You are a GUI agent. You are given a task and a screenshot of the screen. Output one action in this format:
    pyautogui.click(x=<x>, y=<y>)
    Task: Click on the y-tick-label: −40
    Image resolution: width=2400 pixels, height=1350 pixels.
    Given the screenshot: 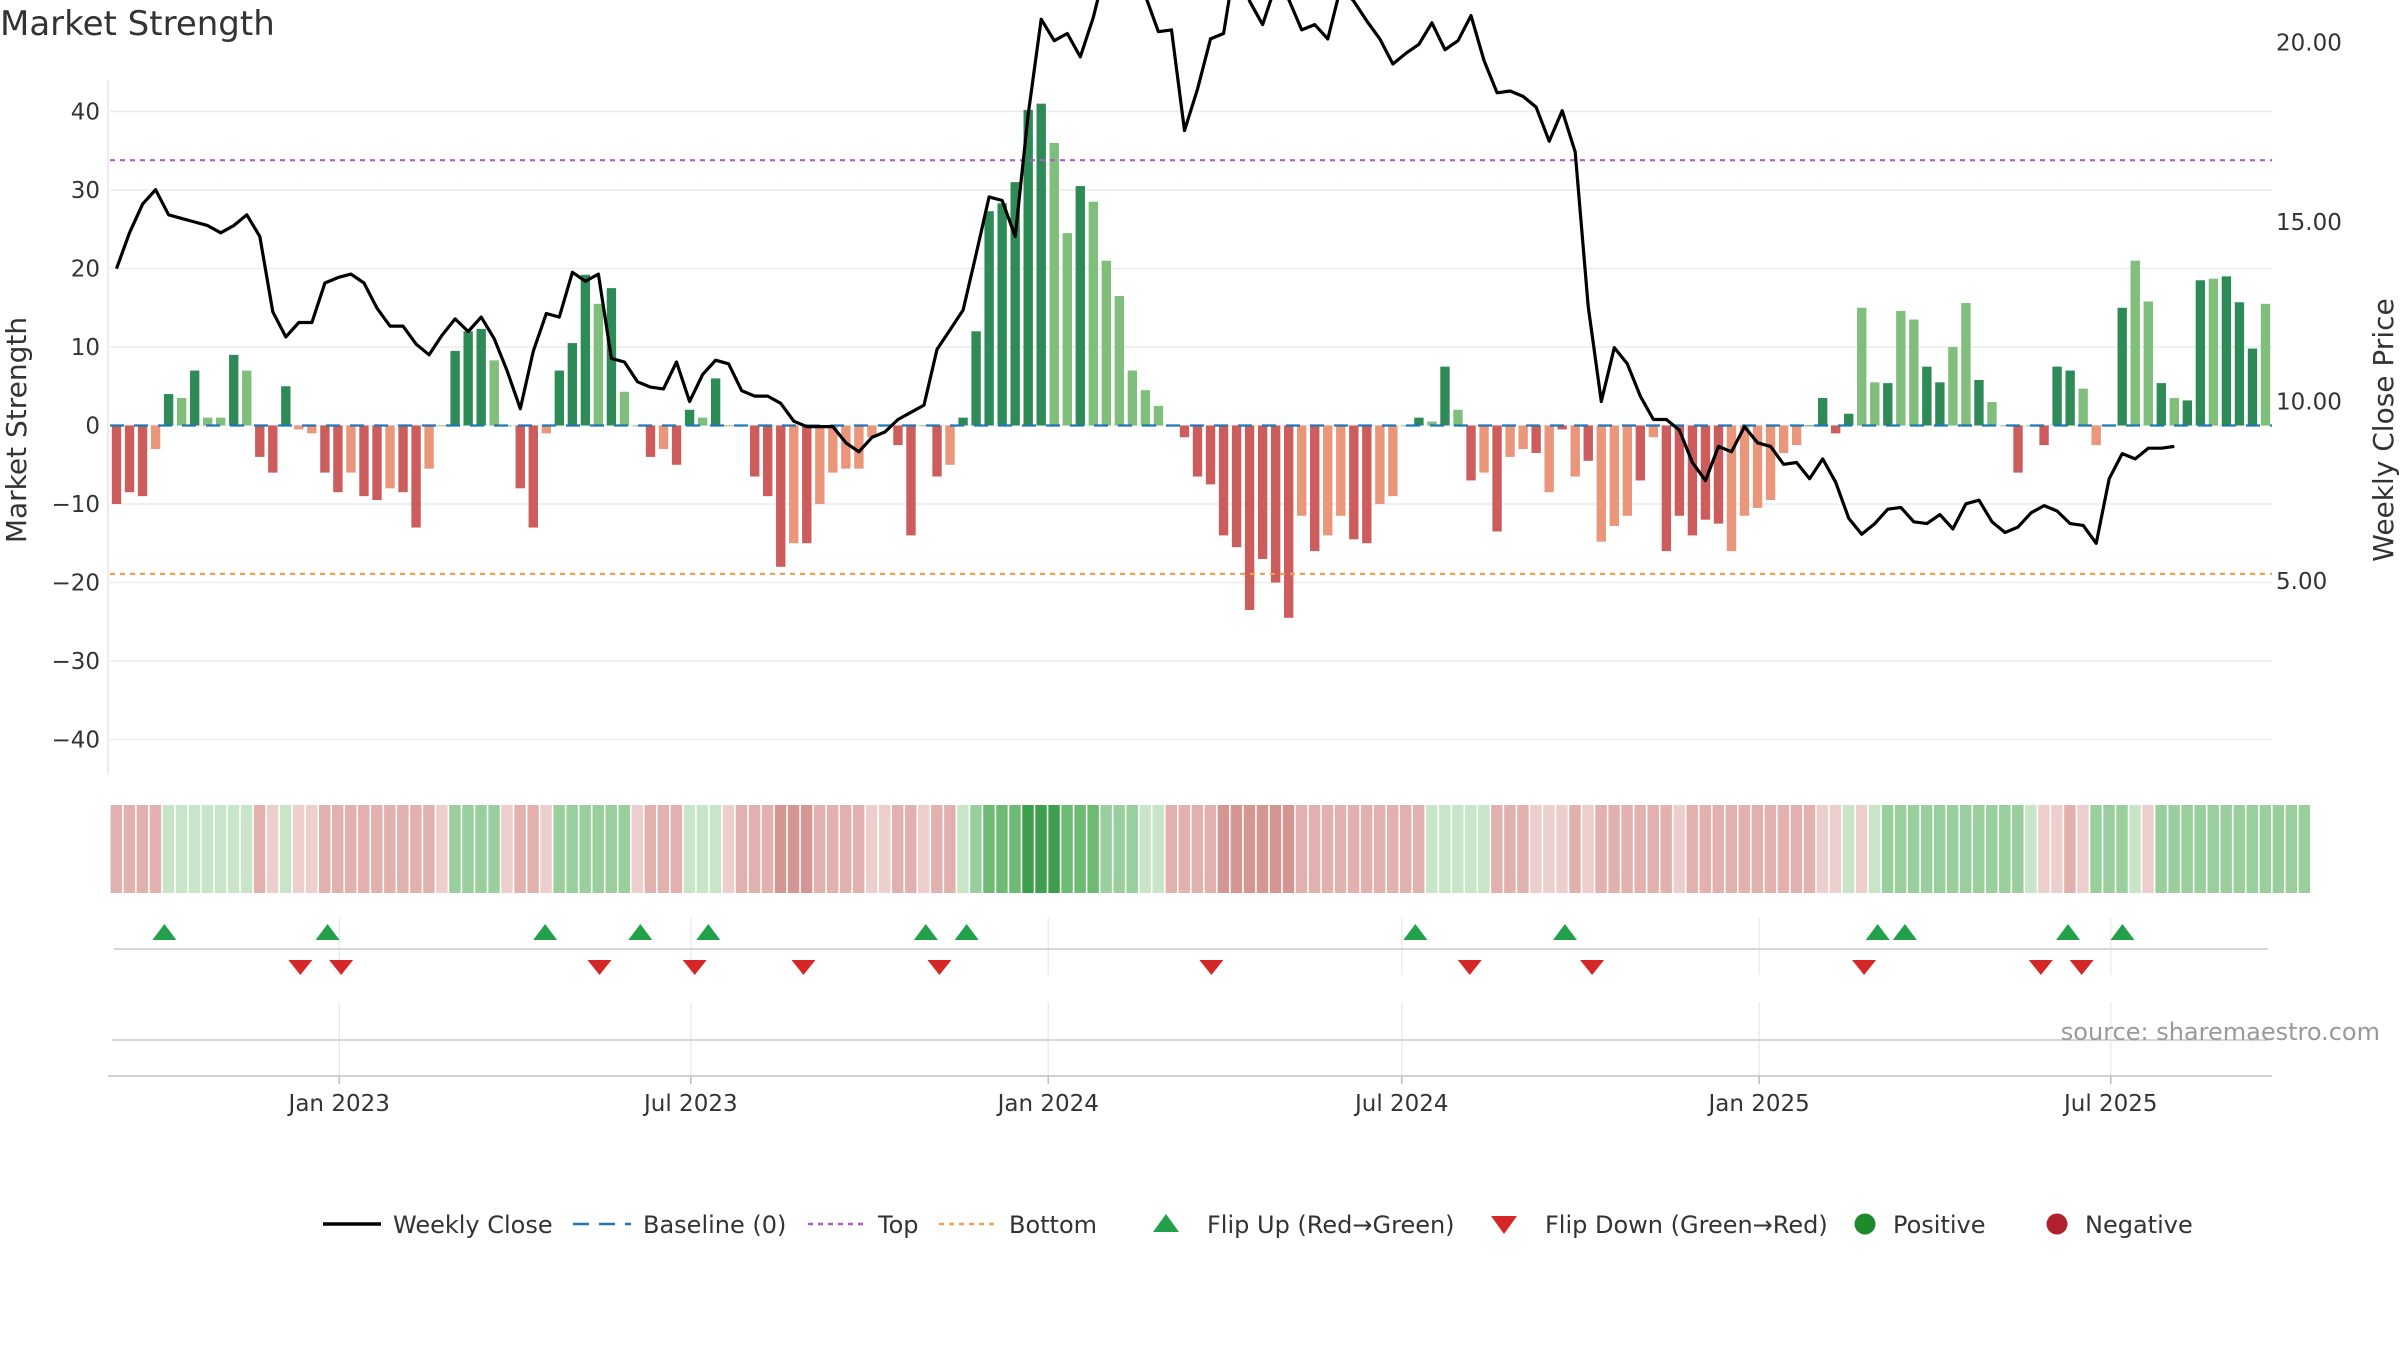 What is the action you would take?
    pyautogui.click(x=75, y=741)
    